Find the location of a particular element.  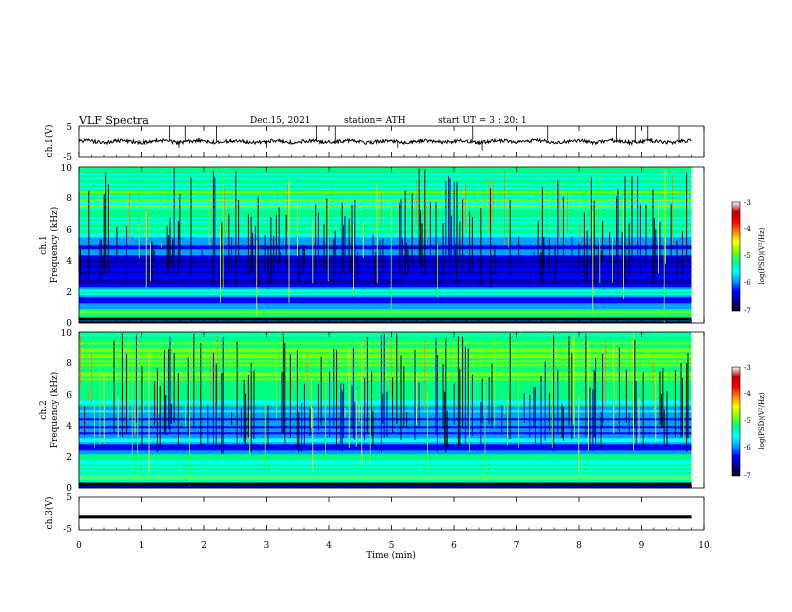

ch1-cb-tick-m3: -3 is located at coordinates (747, 203).